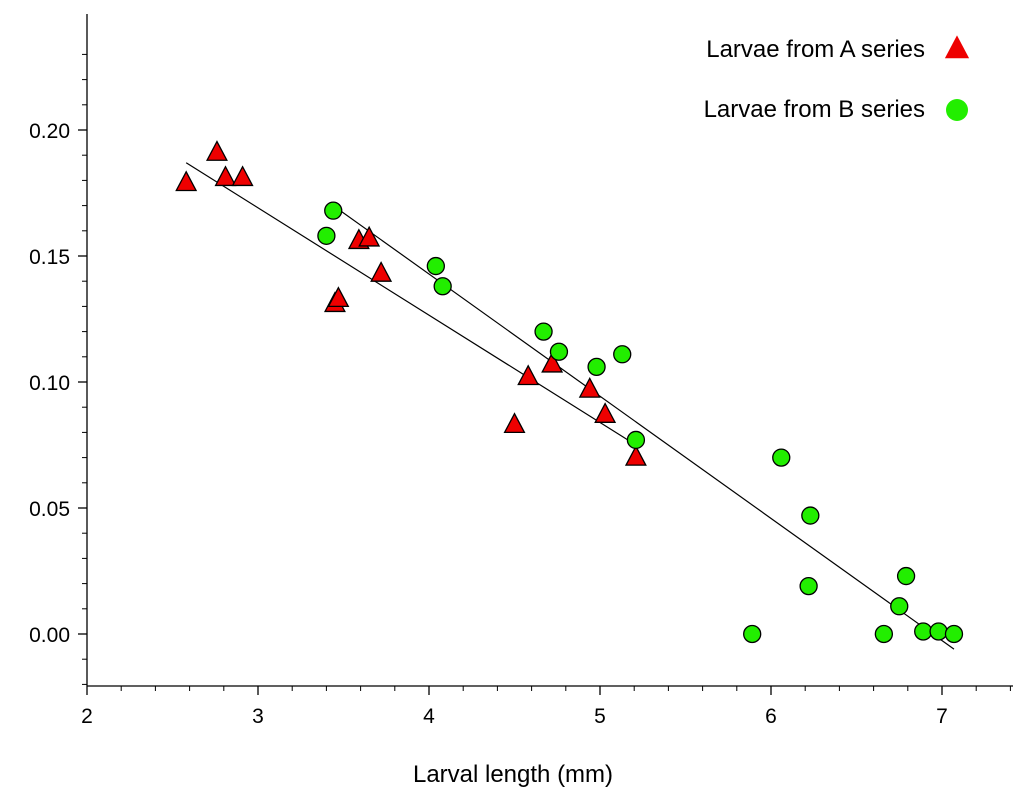 The width and height of the screenshot is (1014, 793). Describe the element at coordinates (258, 716) in the screenshot. I see `x-tick-label: 3` at that location.